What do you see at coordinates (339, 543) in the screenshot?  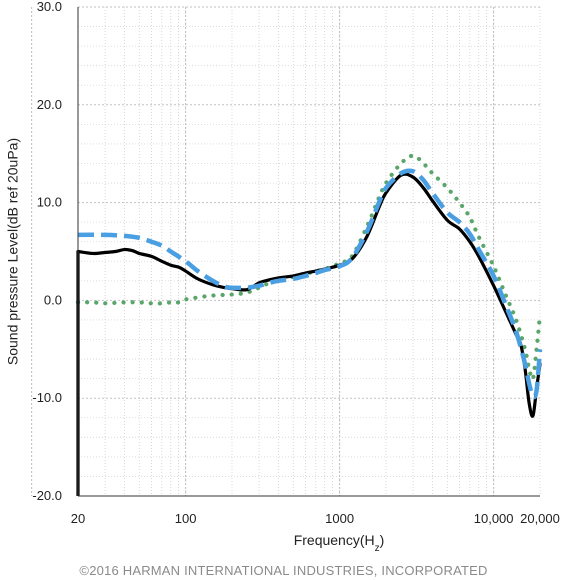 I see `x-axis-title: Frequency(Hz)` at bounding box center [339, 543].